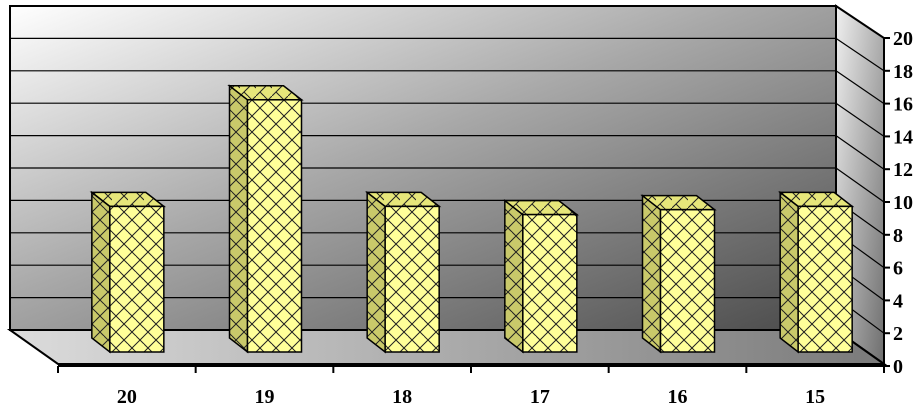 The height and width of the screenshot is (412, 922). I want to click on y-tick-label: 6, so click(898, 269).